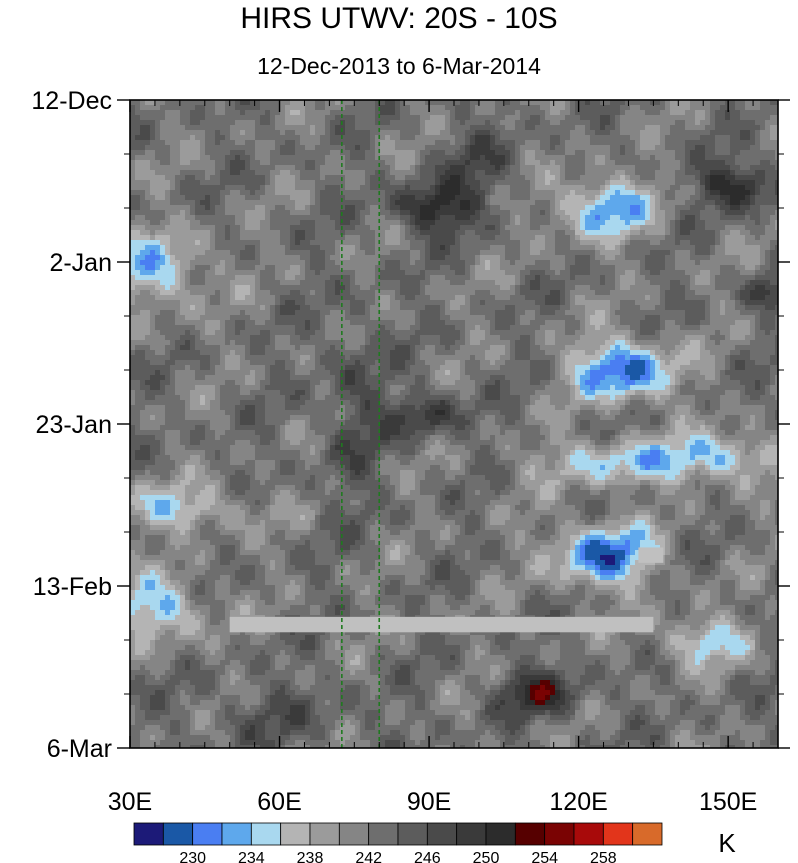 The image size is (798, 863). I want to click on y-tick-label: 13-Feb, so click(72, 587).